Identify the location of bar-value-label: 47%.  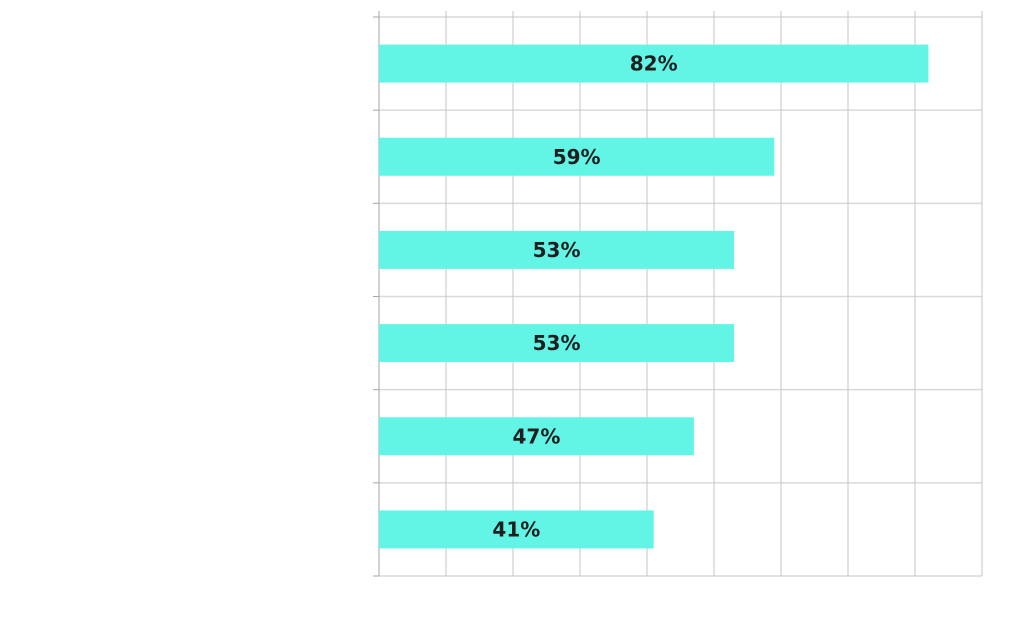
(537, 436).